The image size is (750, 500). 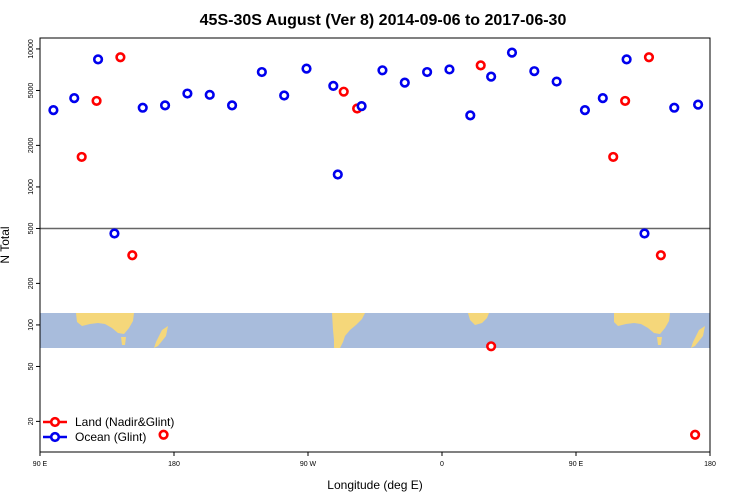 I want to click on legend-label-land: Land (Nadir&Glint), so click(x=124, y=422).